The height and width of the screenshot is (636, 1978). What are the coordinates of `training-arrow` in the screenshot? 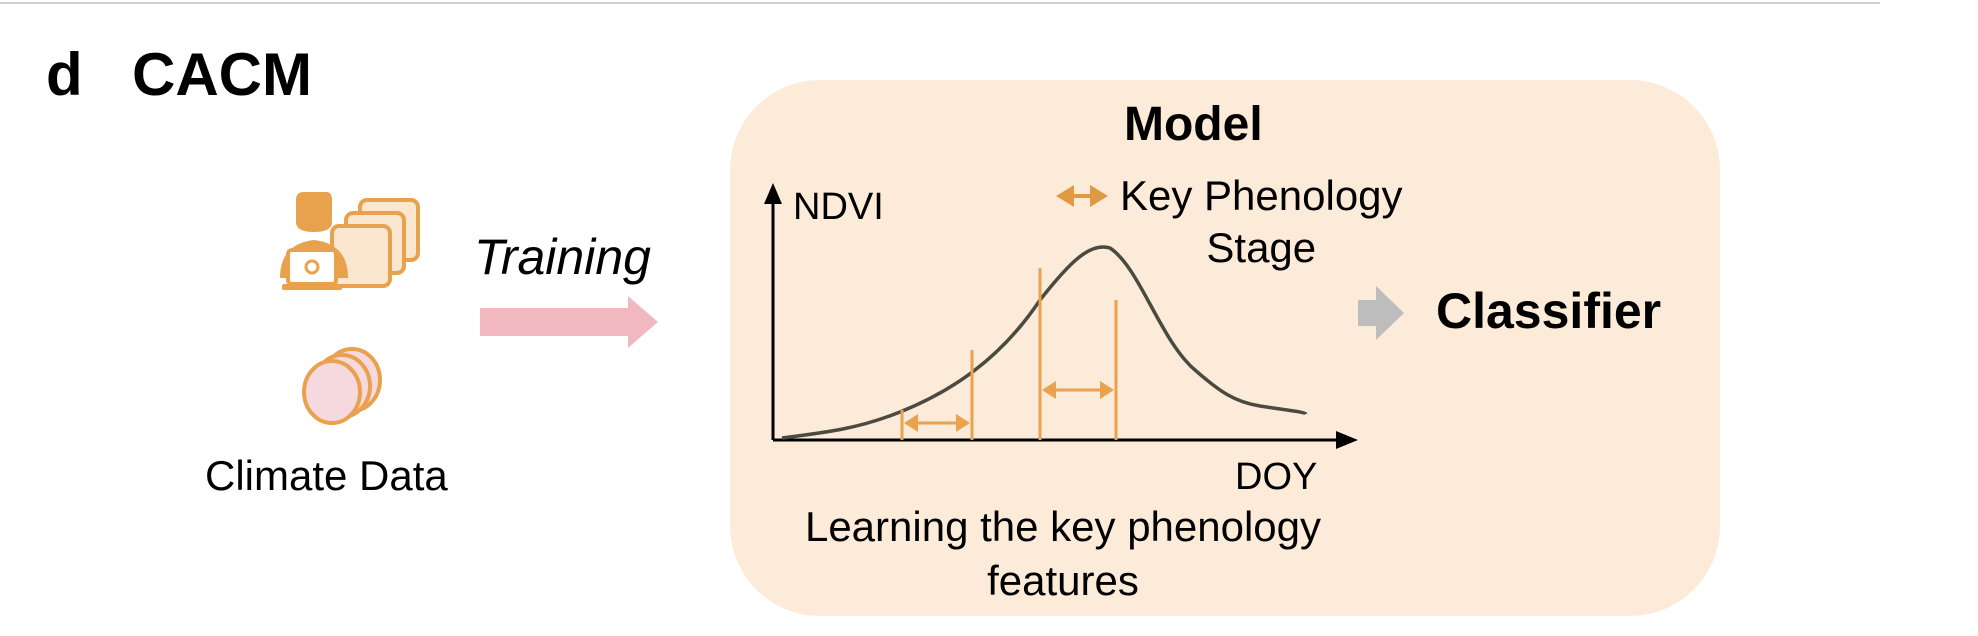 It's located at (569, 322).